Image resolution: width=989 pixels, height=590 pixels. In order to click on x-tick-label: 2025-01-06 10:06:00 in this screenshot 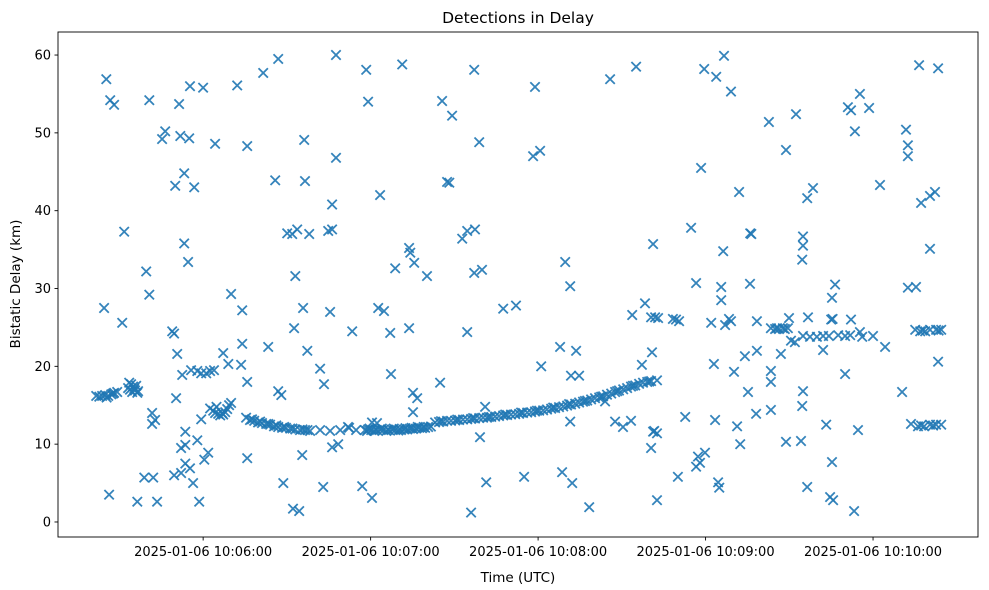, I will do `click(203, 552)`.